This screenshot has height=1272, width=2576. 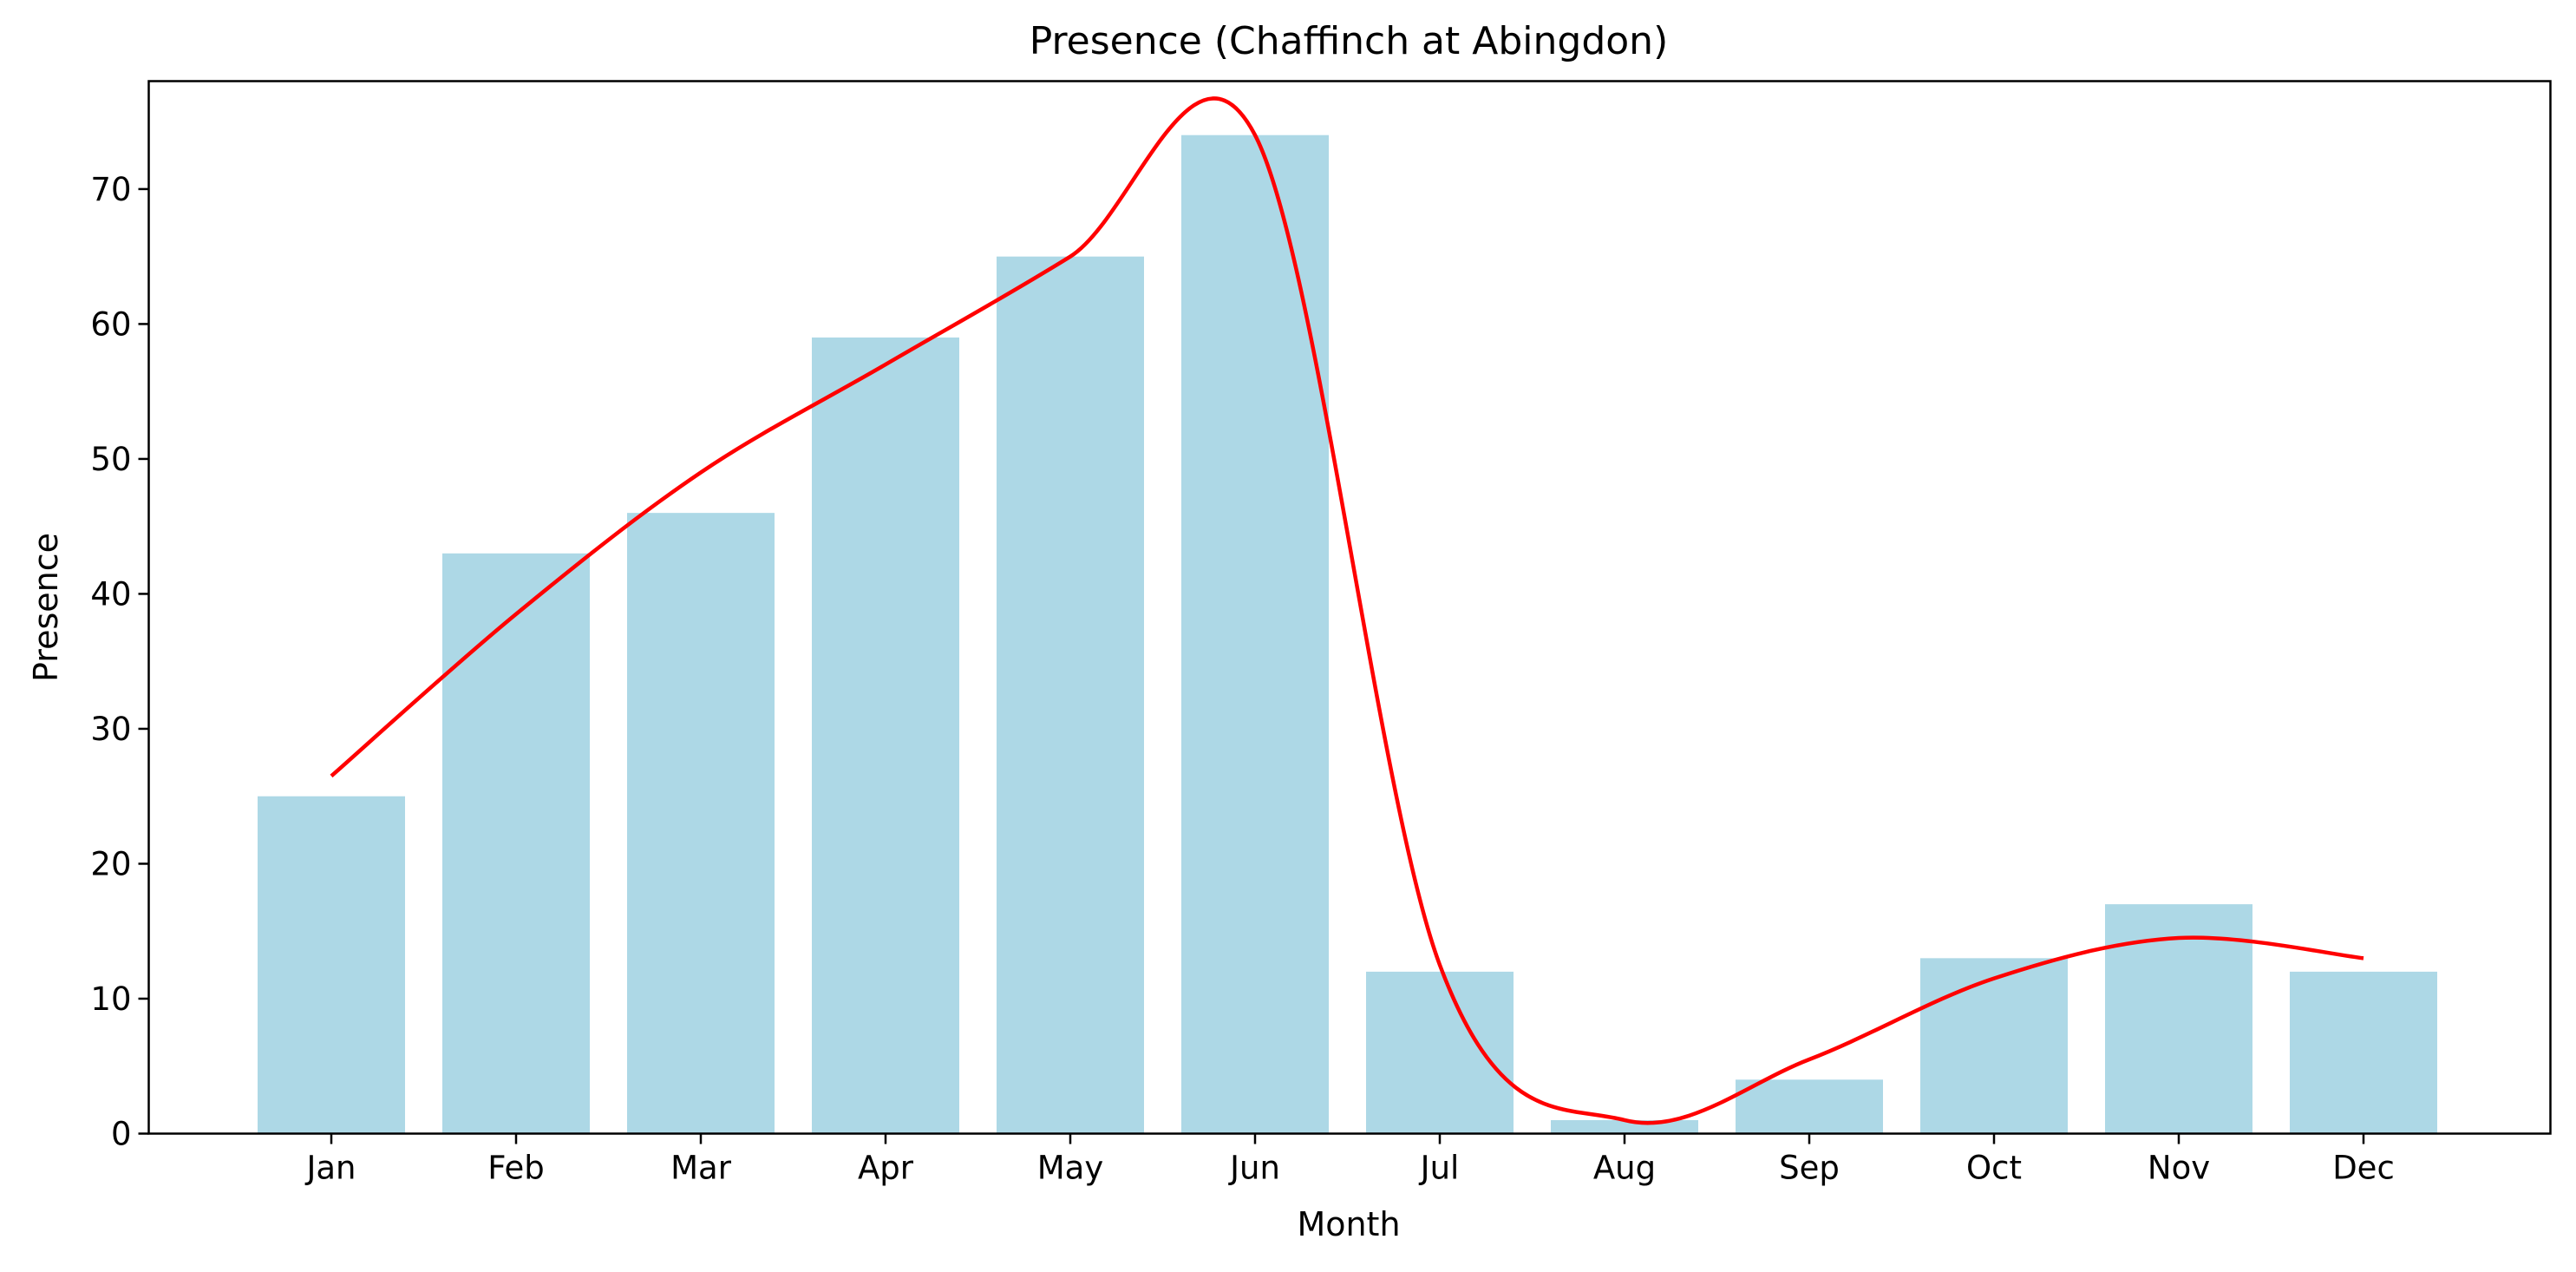 I want to click on x-tick-label: Apr, so click(x=886, y=1168).